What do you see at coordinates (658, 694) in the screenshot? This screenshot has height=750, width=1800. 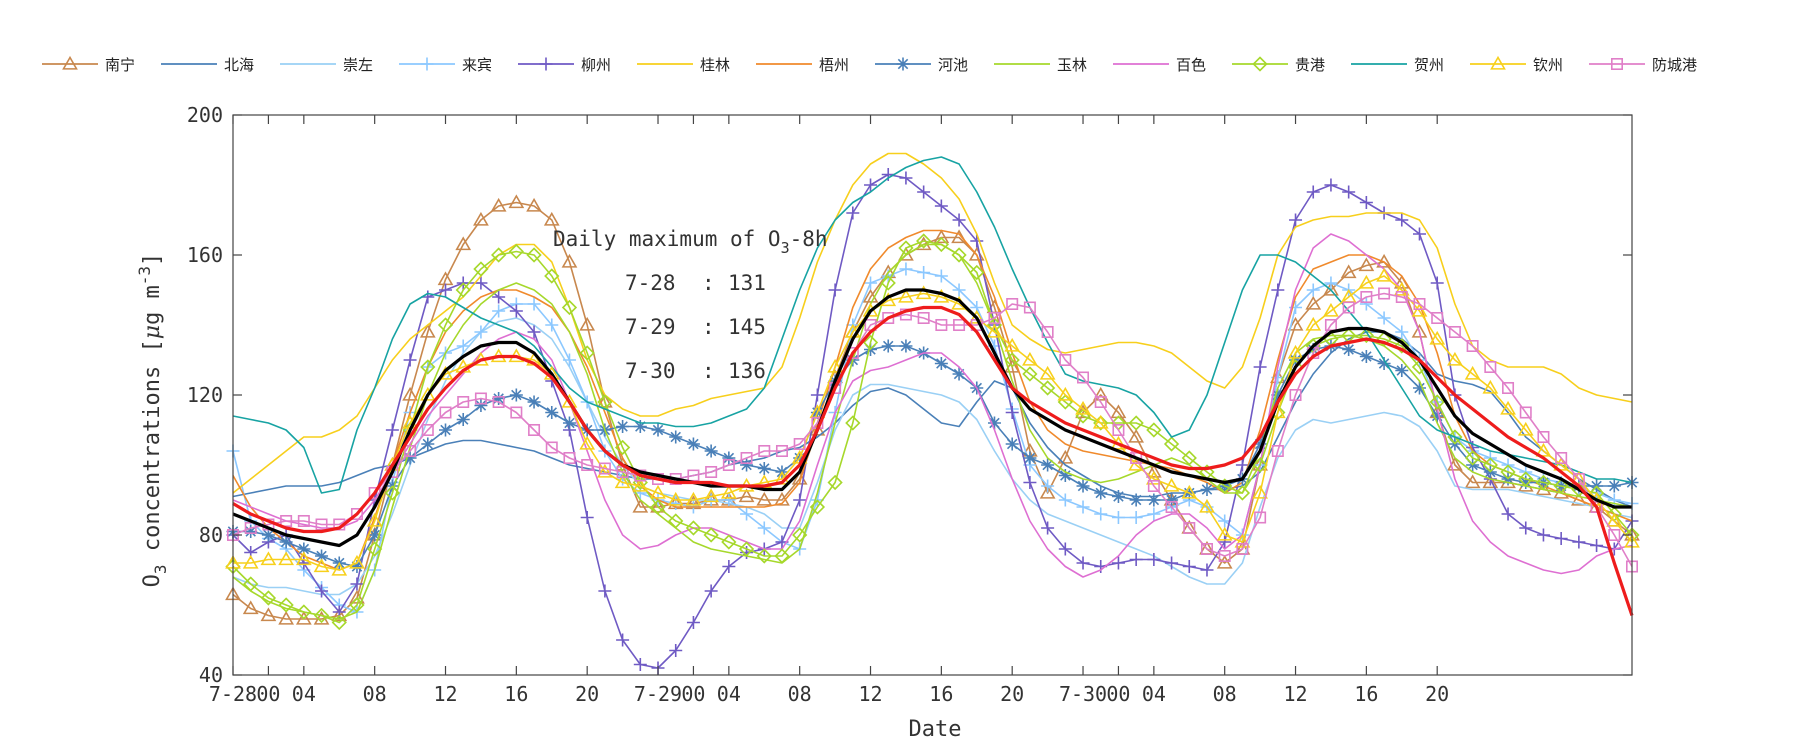 I see `x-tick-label: 7-29` at bounding box center [658, 694].